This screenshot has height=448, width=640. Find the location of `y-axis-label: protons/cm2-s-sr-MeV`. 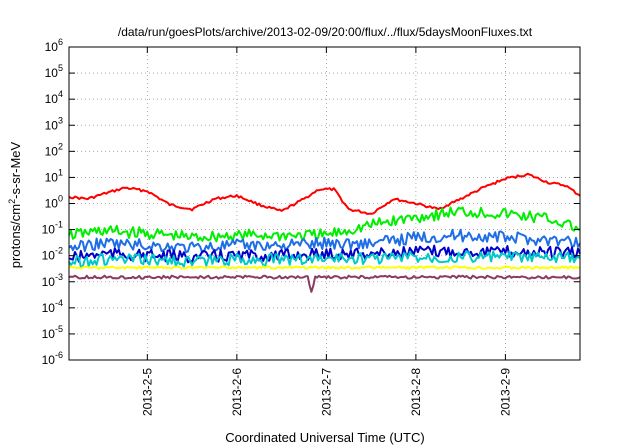

y-axis-label: protons/cm2-s-sr-MeV is located at coordinates (15, 204).